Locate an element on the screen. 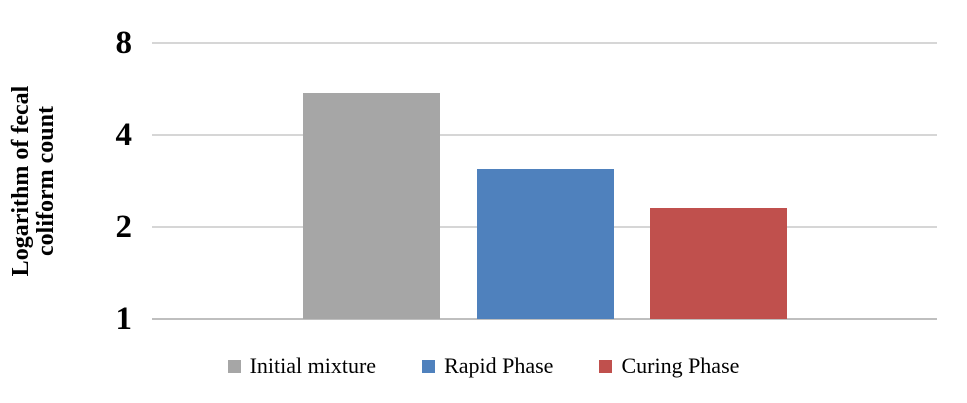 Image resolution: width=967 pixels, height=403 pixels. legend-item-rapid-phase: Rapid Phase is located at coordinates (487, 366).